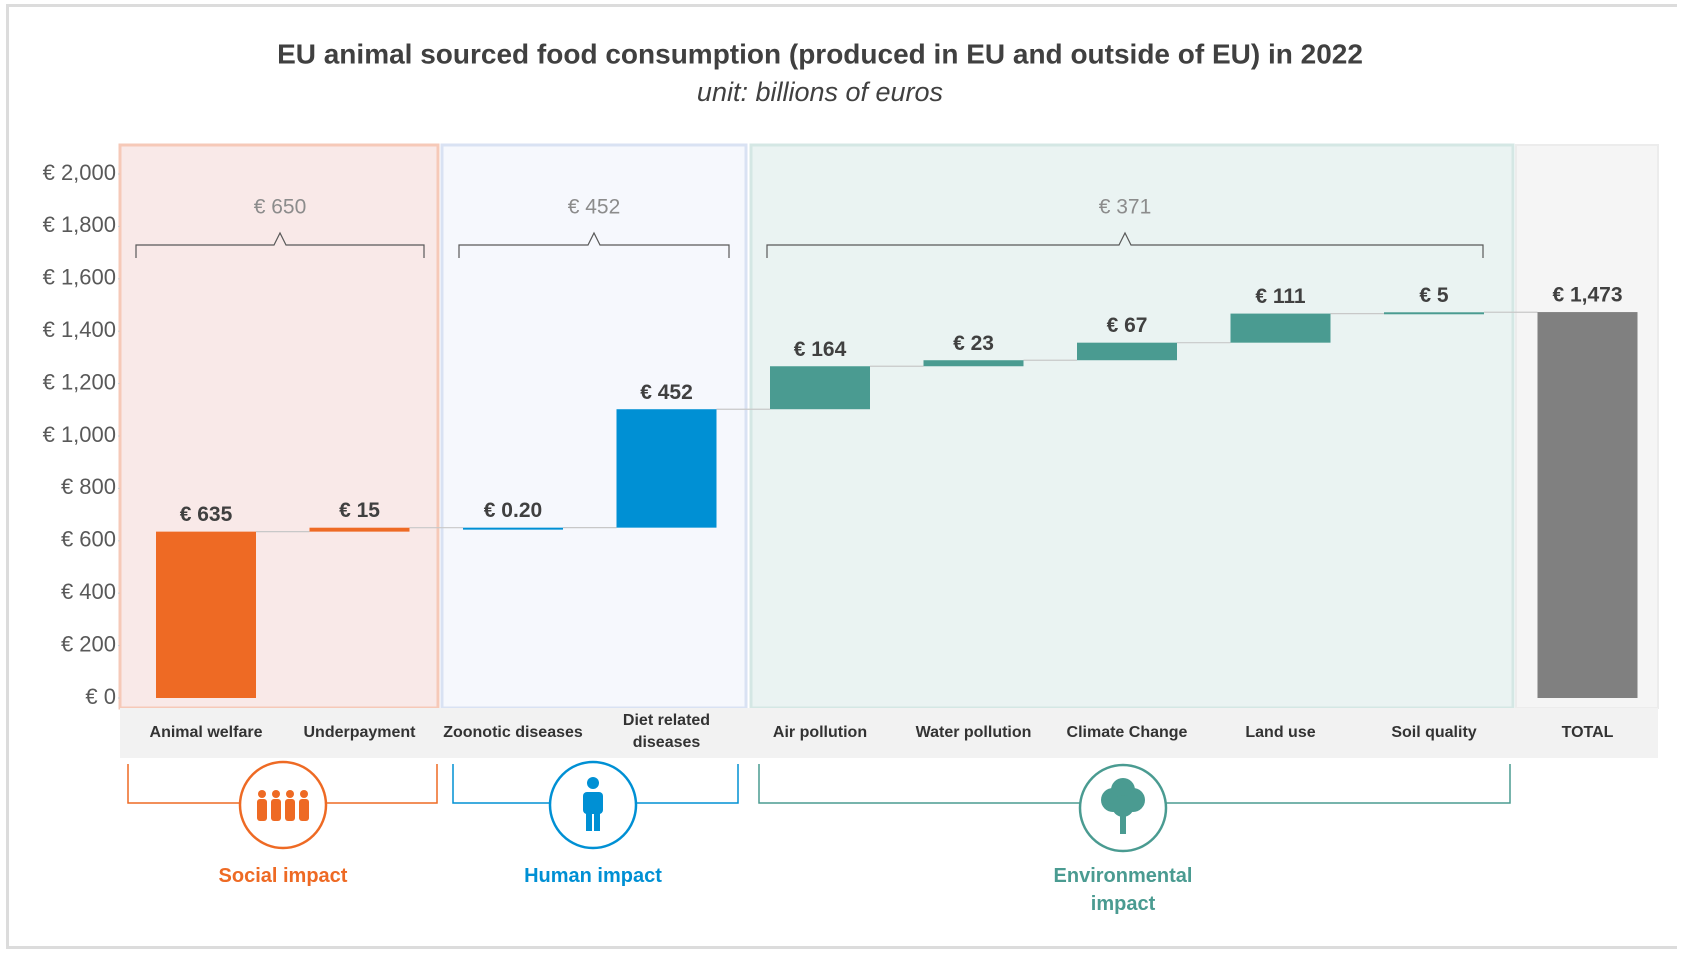 This screenshot has width=1683, height=953. I want to click on y-tick-label: € 200, so click(88, 643).